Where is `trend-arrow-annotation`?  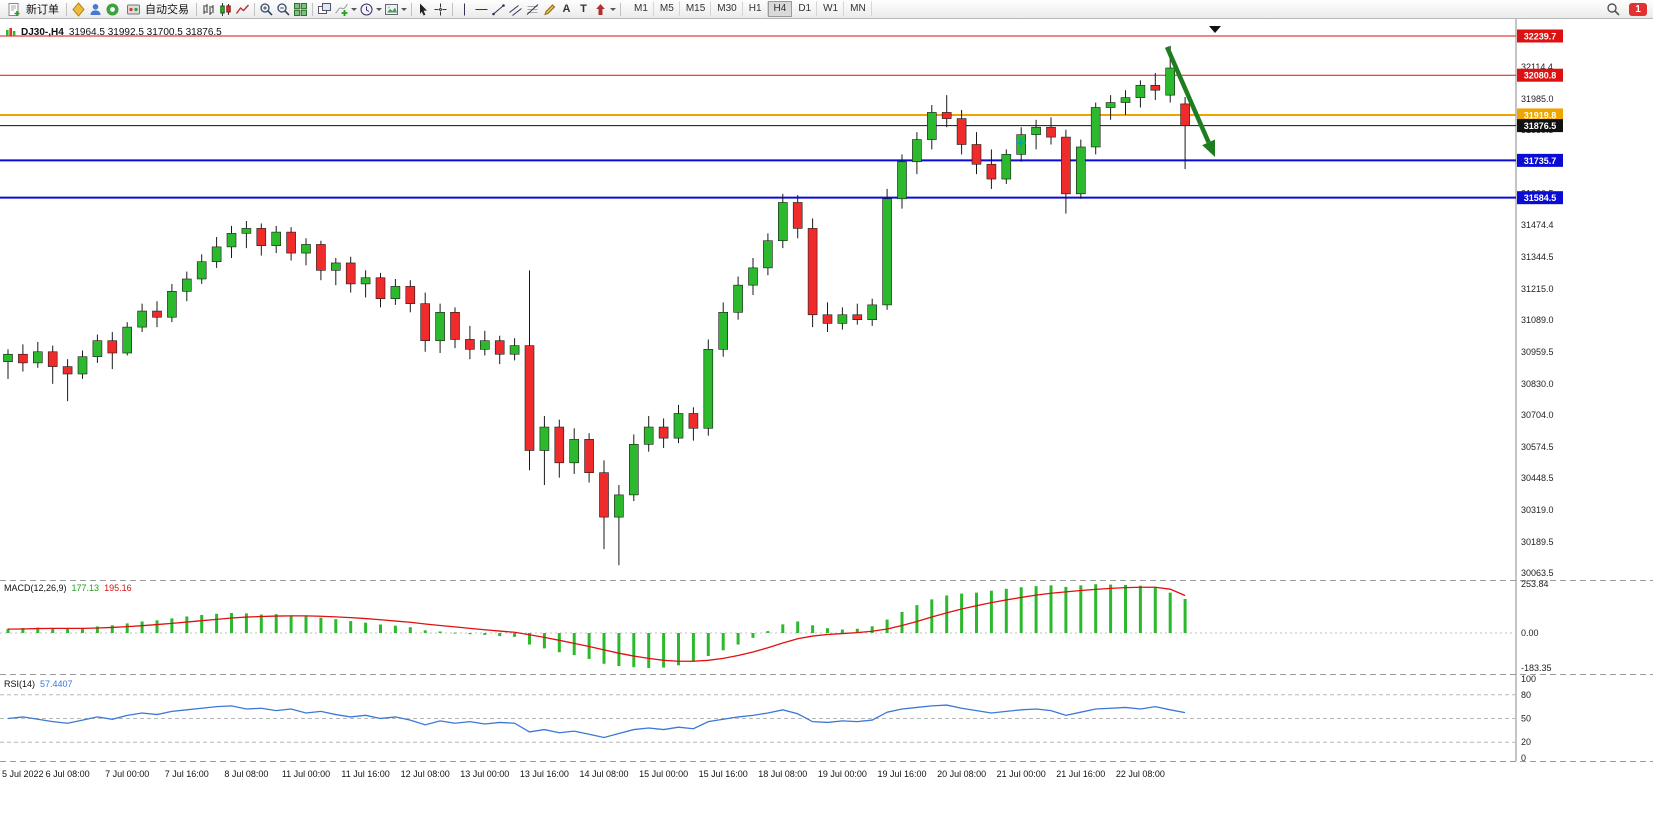 trend-arrow-annotation is located at coordinates (1187, 95).